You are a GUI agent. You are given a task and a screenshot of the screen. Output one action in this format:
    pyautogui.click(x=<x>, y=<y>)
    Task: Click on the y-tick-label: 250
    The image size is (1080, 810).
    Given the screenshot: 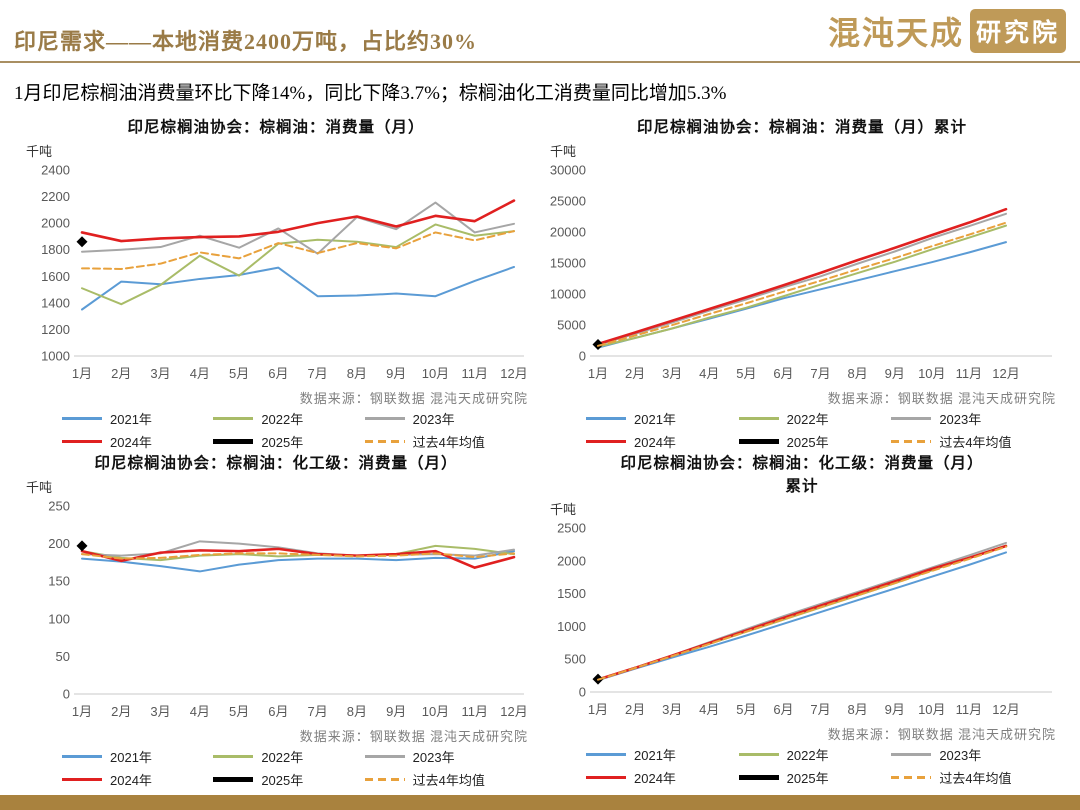 What is the action you would take?
    pyautogui.click(x=59, y=506)
    